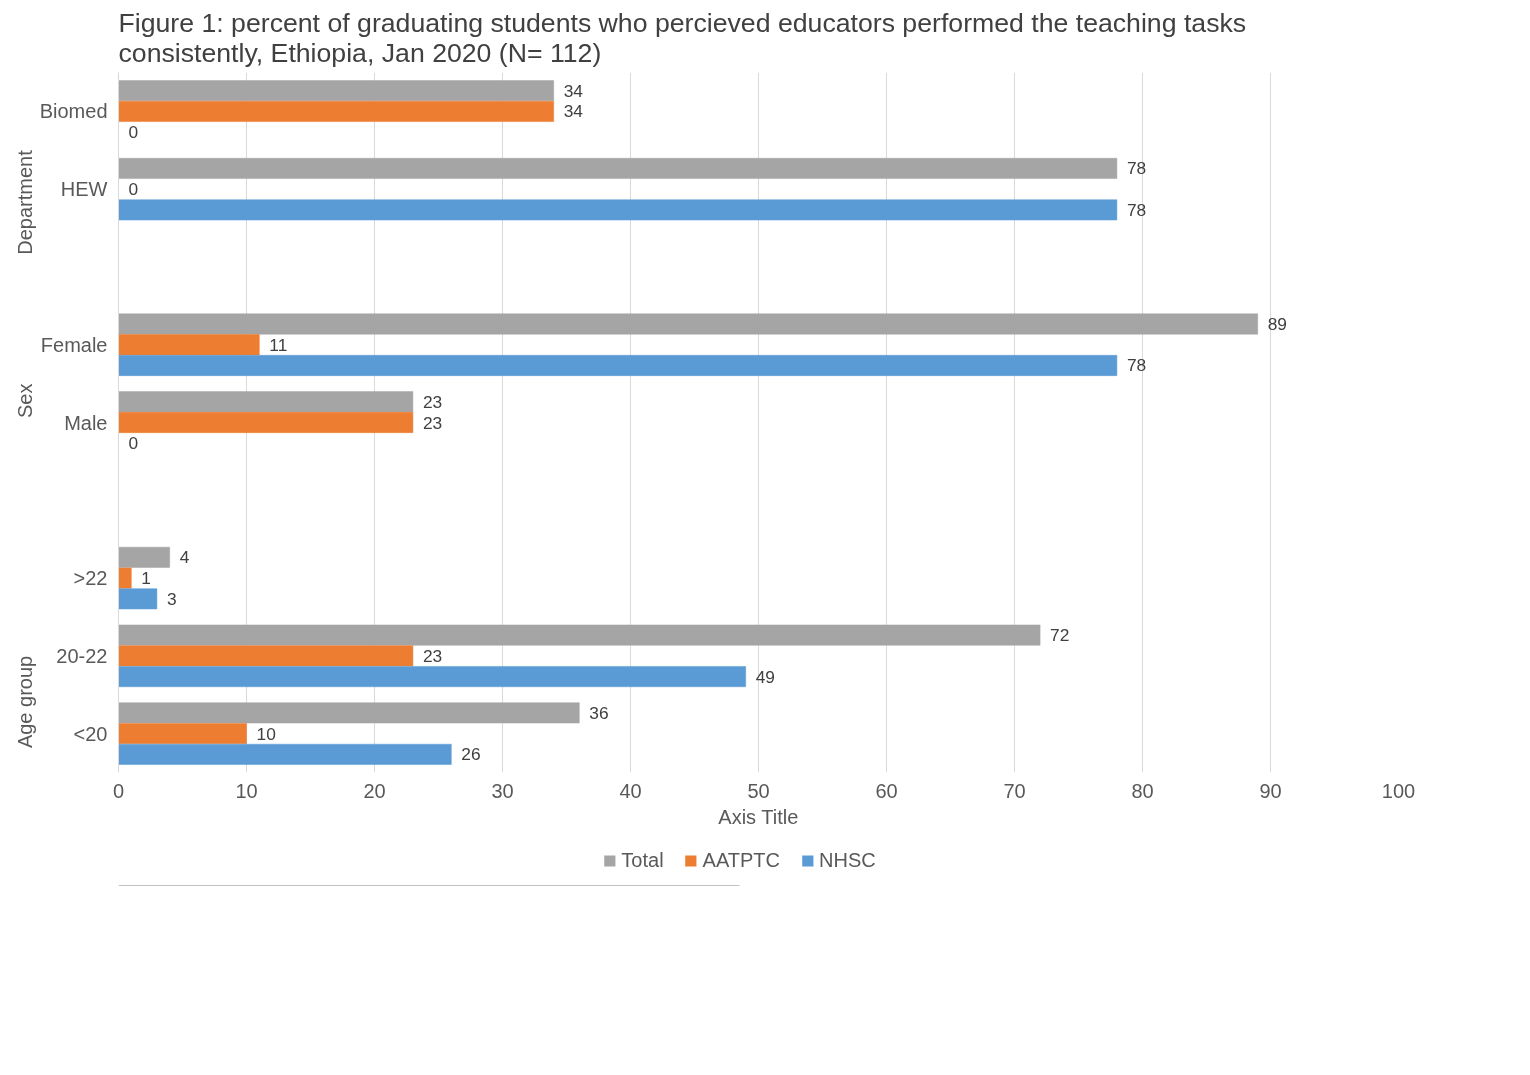 Image resolution: width=1530 pixels, height=1075 pixels. Describe the element at coordinates (642, 860) in the screenshot. I see `legend-label: Total` at that location.